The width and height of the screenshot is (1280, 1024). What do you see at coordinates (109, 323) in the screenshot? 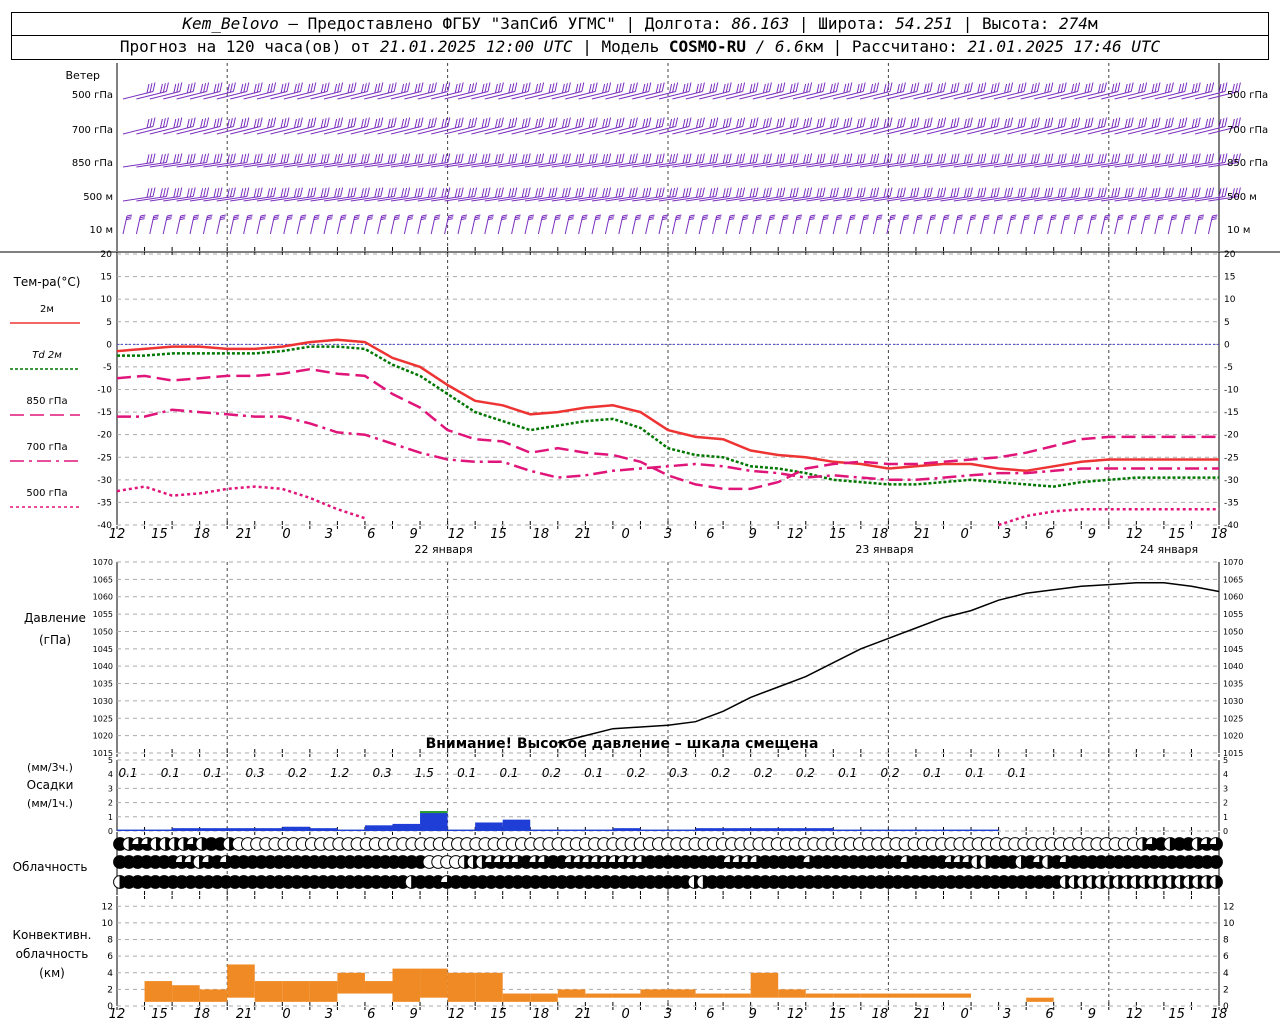
I see `temp-tick-left: 5` at bounding box center [109, 323].